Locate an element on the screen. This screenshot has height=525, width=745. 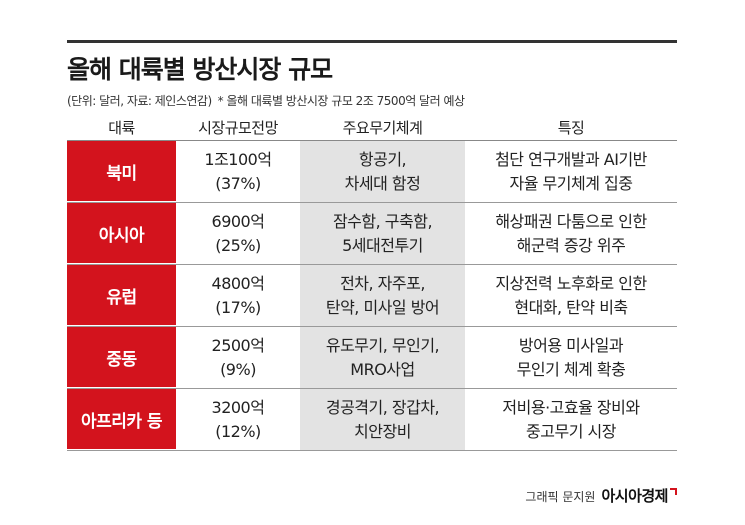
market-share: (37%) is located at coordinates (238, 183).